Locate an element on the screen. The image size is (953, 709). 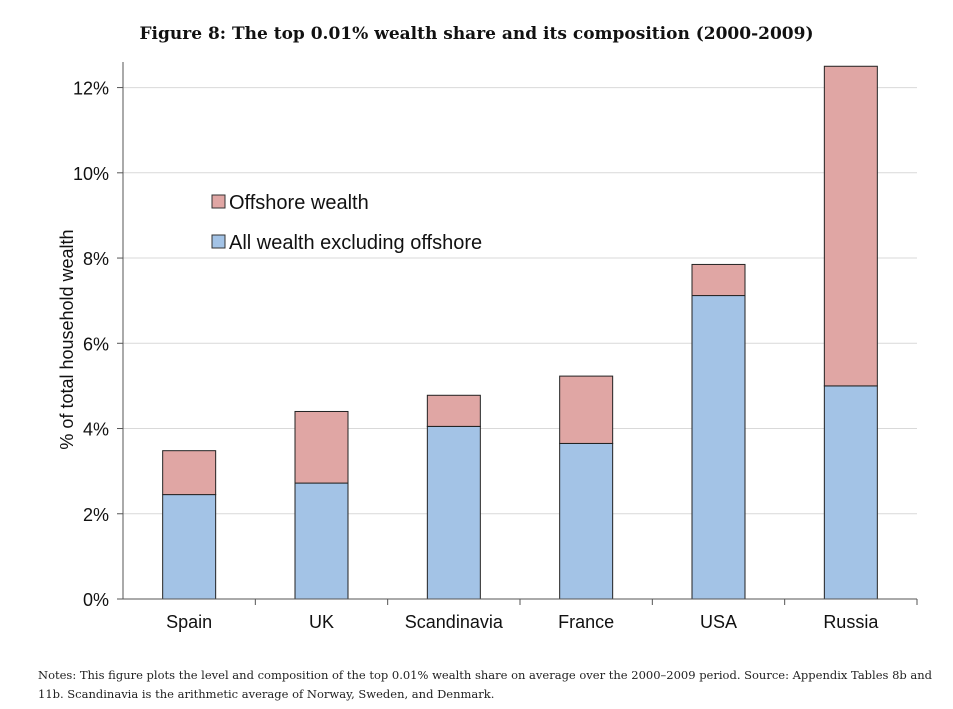
x-tick-label: Russia is located at coordinates (851, 622).